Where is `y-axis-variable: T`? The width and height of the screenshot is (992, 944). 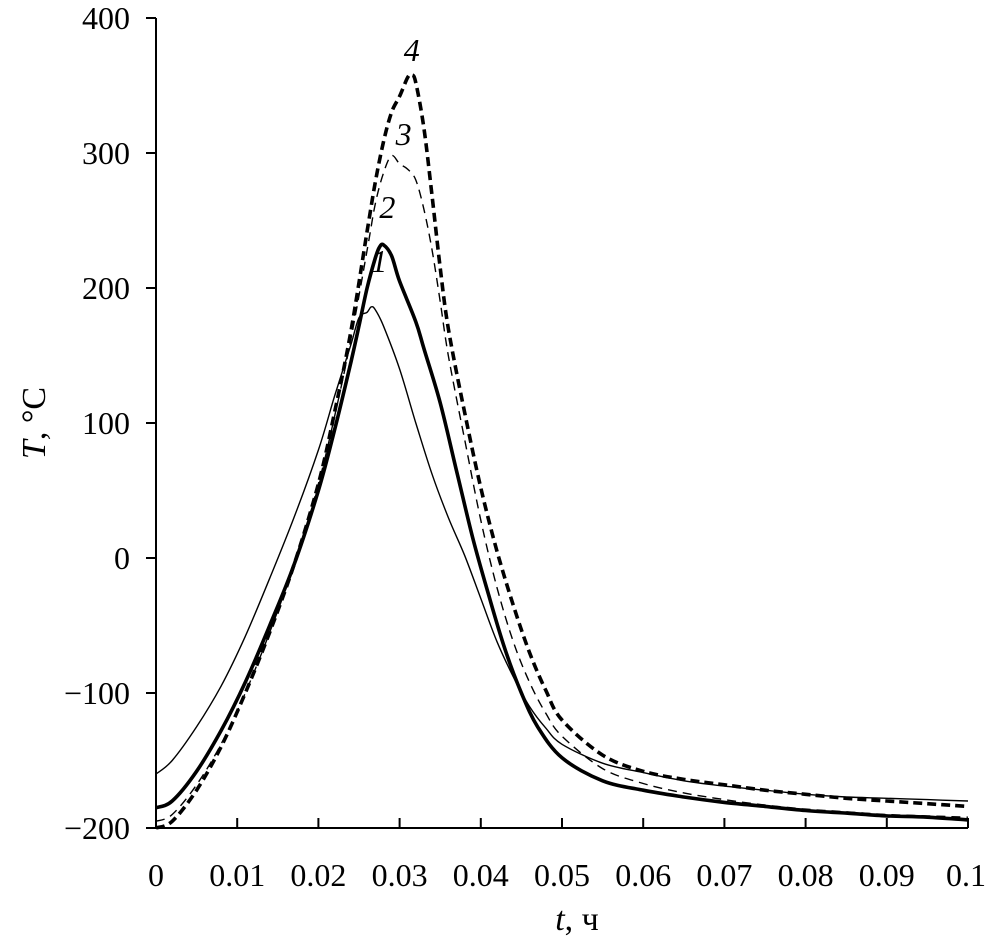
y-axis-variable: T is located at coordinates (34, 448).